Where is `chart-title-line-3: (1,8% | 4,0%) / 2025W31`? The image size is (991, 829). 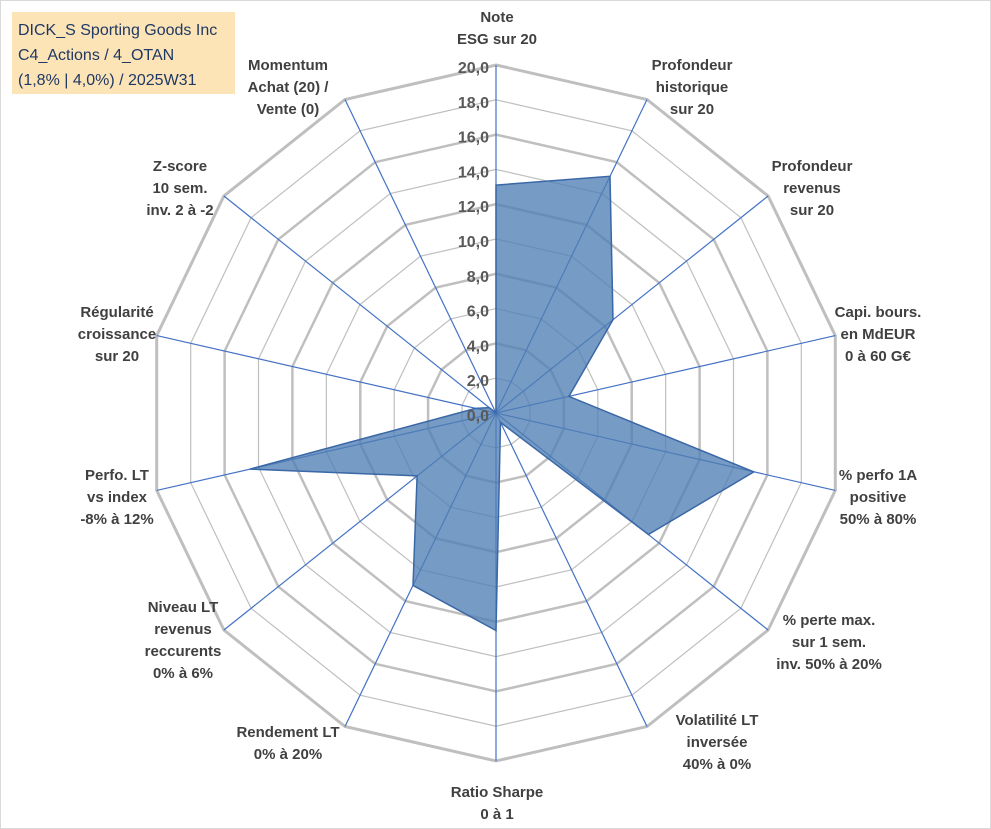
chart-title-line-3: (1,8% | 4,0%) / 2025W31 is located at coordinates (107, 80).